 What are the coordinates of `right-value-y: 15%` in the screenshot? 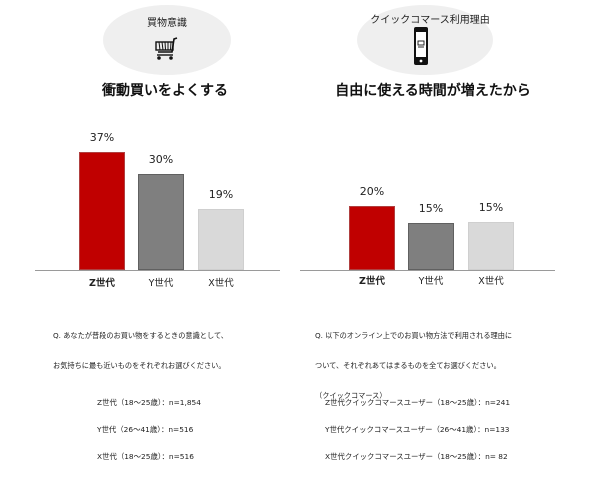 It's located at (431, 208).